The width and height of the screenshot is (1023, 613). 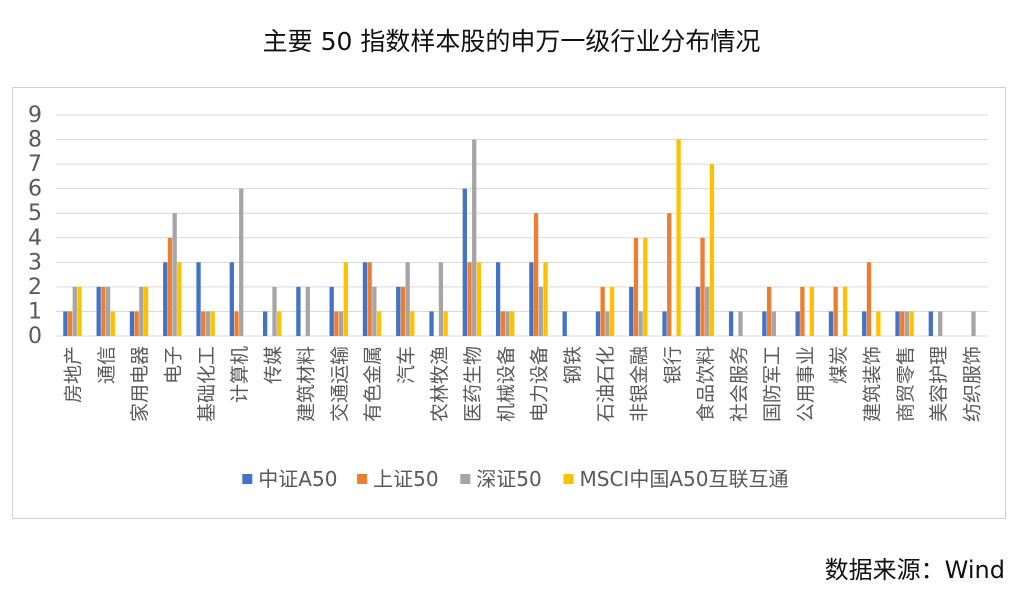 I want to click on x-tick-label: 通信, so click(x=107, y=365).